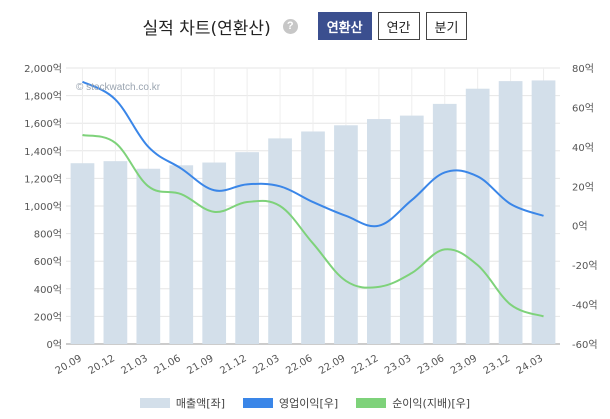 This screenshot has height=419, width=610. I want to click on y-left-tick-label: 2,000억, so click(43, 69).